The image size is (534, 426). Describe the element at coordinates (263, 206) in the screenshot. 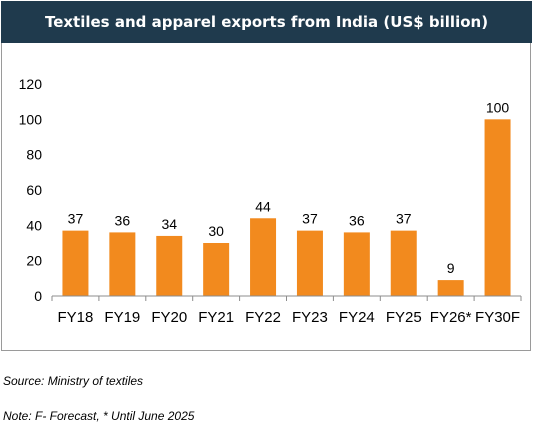

I see `data-label: 44` at that location.